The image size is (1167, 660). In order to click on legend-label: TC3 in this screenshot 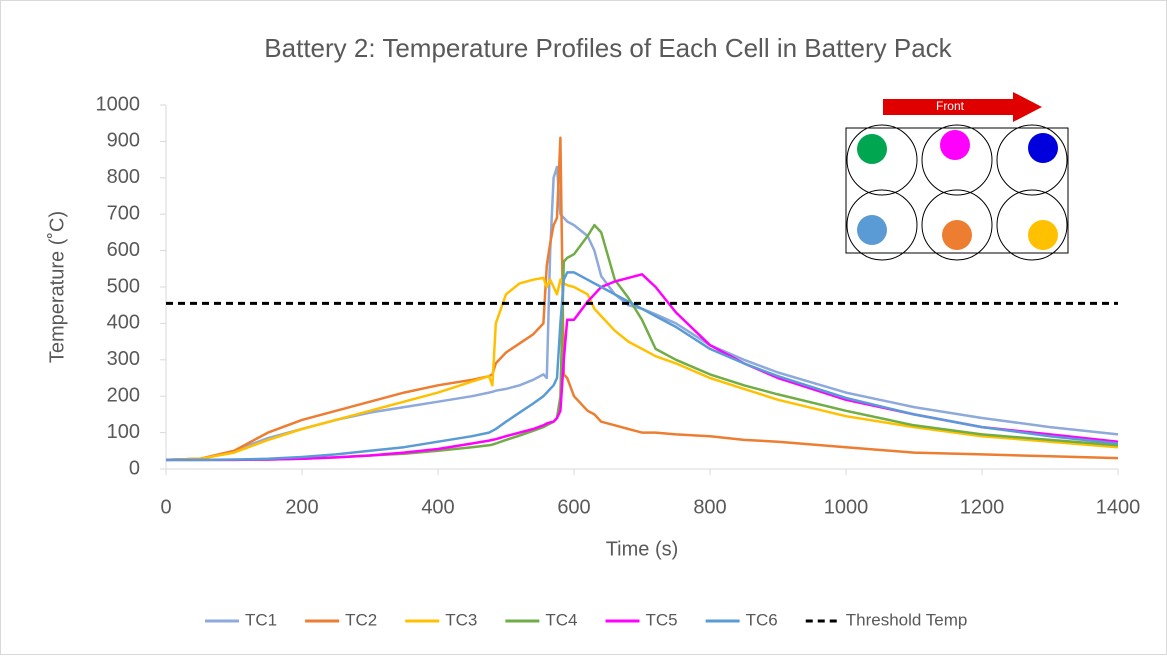, I will do `click(461, 619)`.